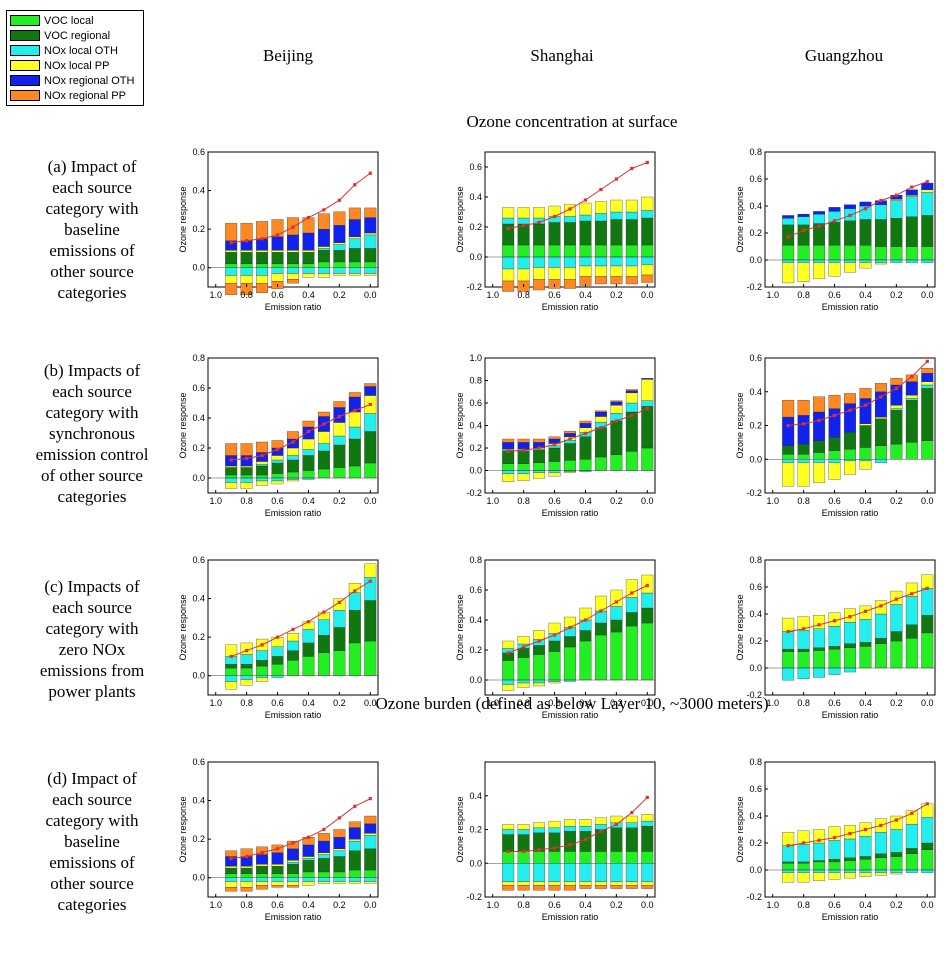 The height and width of the screenshot is (958, 944). I want to click on row-label-line: categories, so click(92, 904).